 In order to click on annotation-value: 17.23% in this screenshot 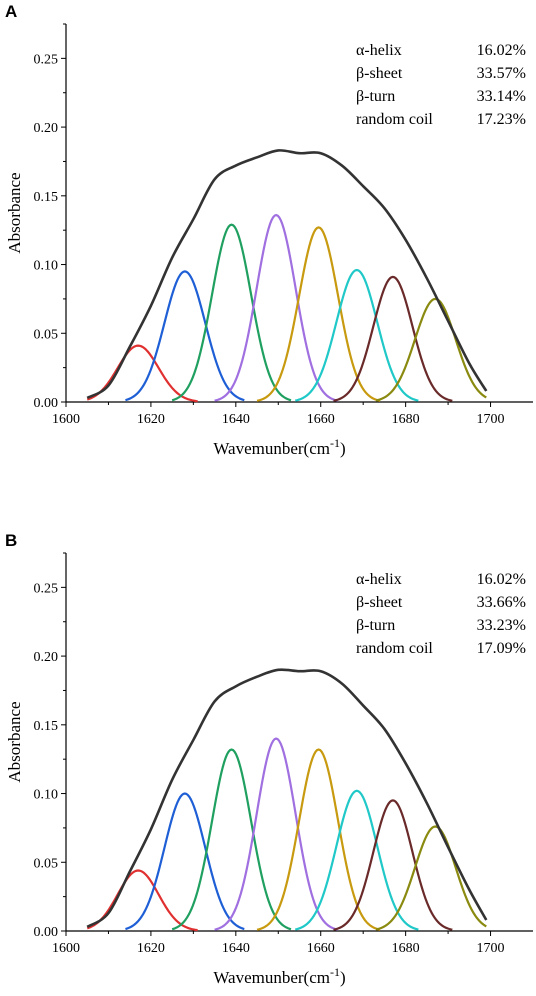, I will do `click(501, 119)`.